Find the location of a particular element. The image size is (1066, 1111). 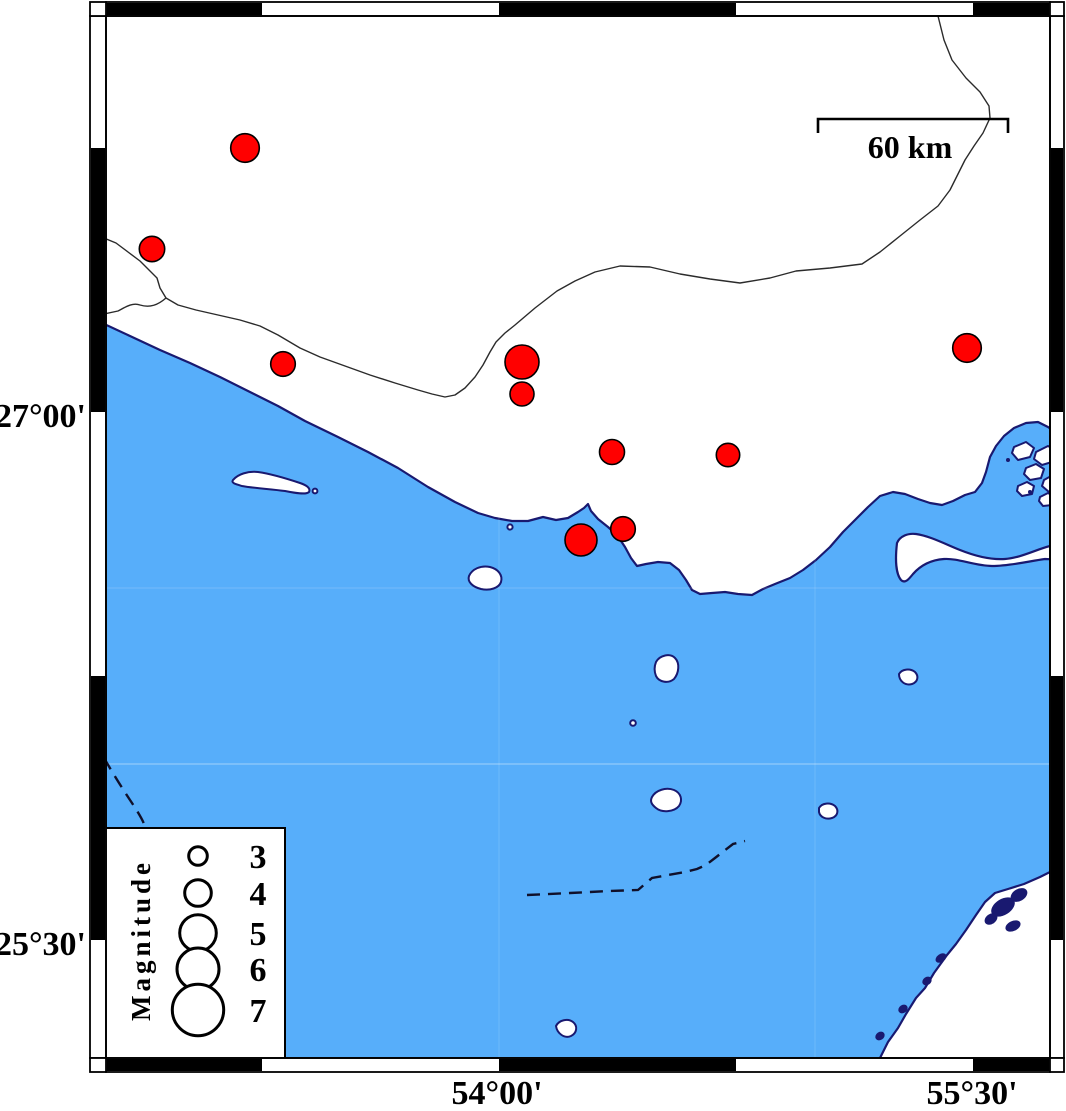

legend-value-6: 6 is located at coordinates (258, 970).